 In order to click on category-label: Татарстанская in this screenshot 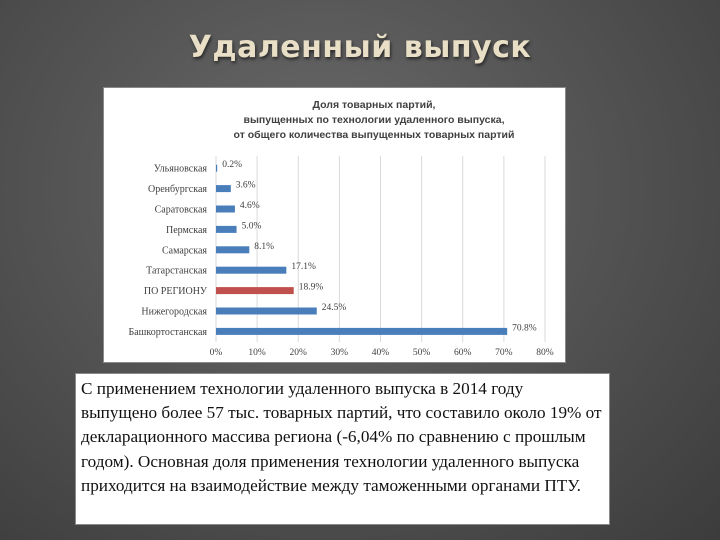, I will do `click(176, 271)`.